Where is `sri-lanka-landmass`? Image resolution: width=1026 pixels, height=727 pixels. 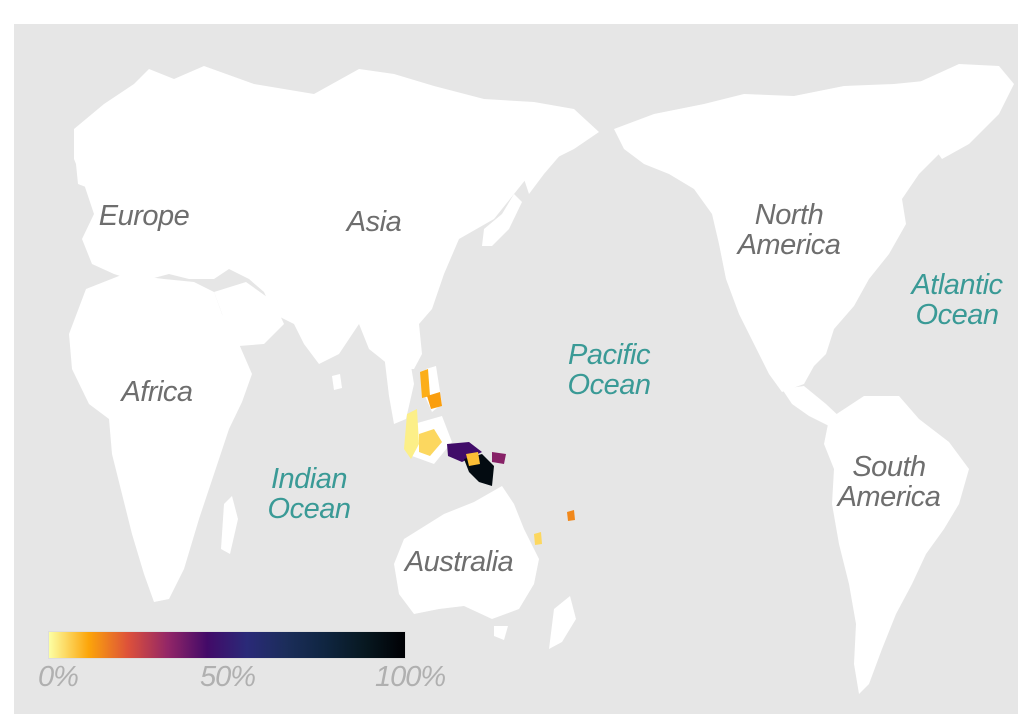
sri-lanka-landmass is located at coordinates (337, 382).